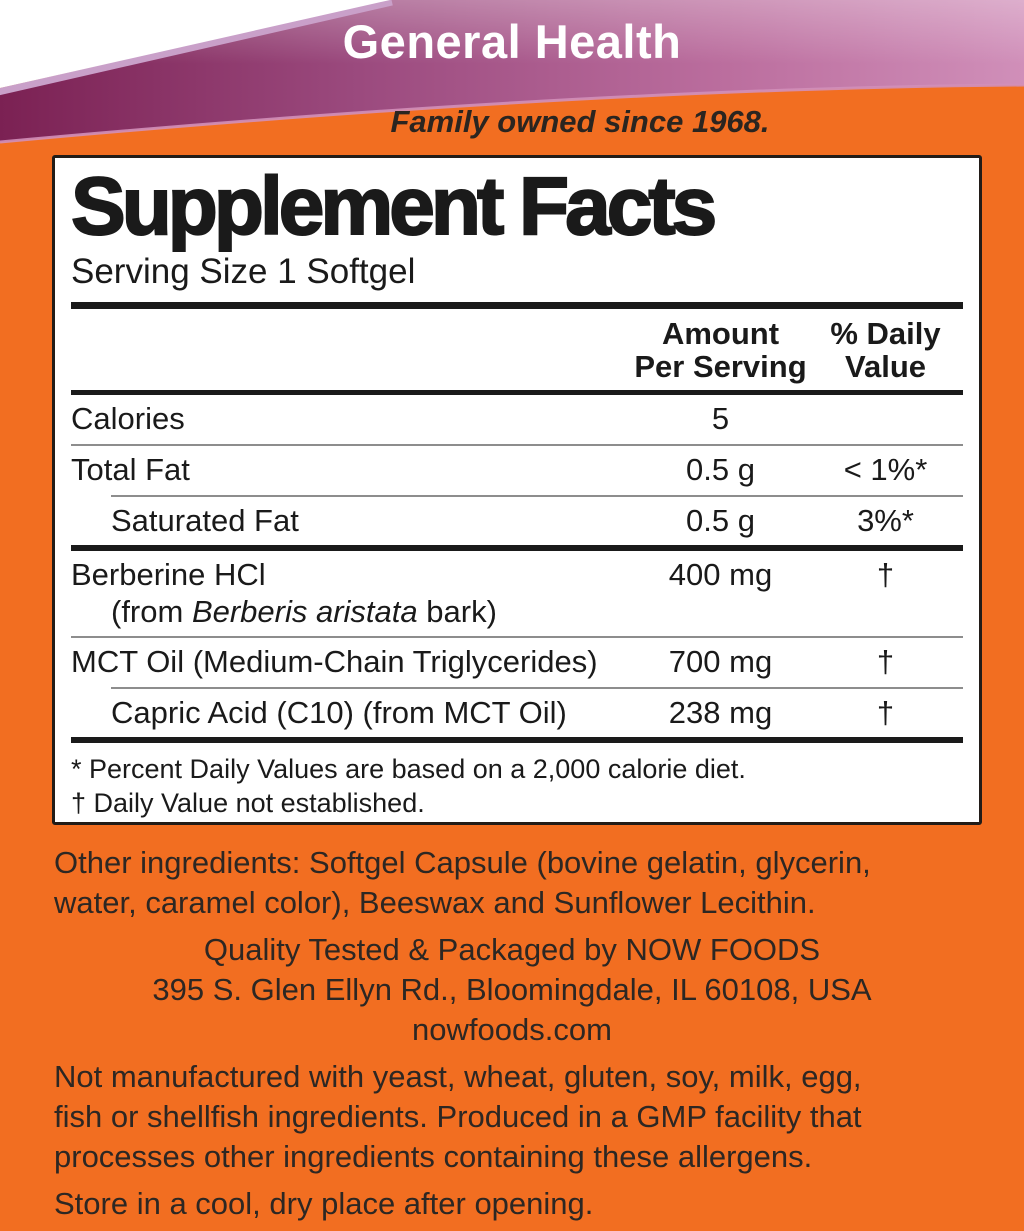 The height and width of the screenshot is (1231, 1024). What do you see at coordinates (151, 611) in the screenshot?
I see `source-prefix: (from` at bounding box center [151, 611].